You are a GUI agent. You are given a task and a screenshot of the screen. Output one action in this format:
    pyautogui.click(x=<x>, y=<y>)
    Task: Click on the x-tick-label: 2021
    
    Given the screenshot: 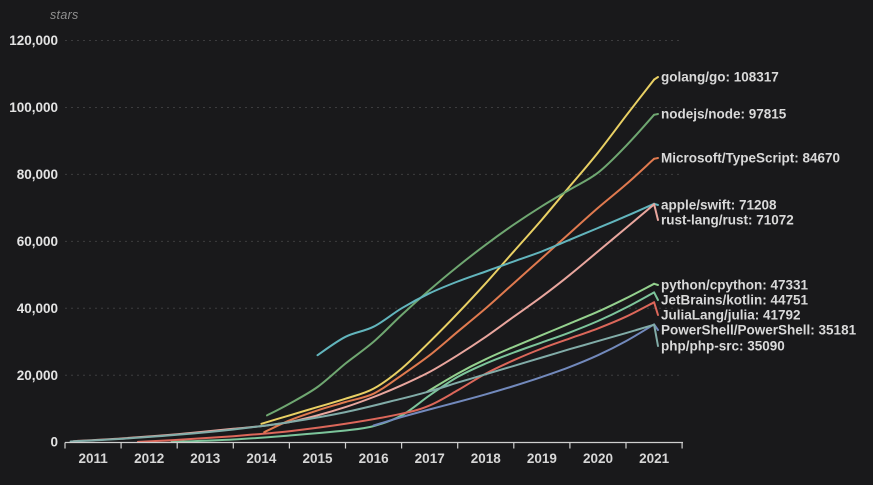 What is the action you would take?
    pyautogui.click(x=654, y=458)
    